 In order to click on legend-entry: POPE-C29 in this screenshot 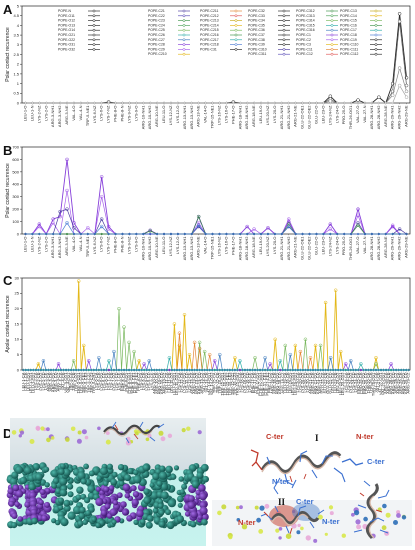, I will do `click(156, 49)`.